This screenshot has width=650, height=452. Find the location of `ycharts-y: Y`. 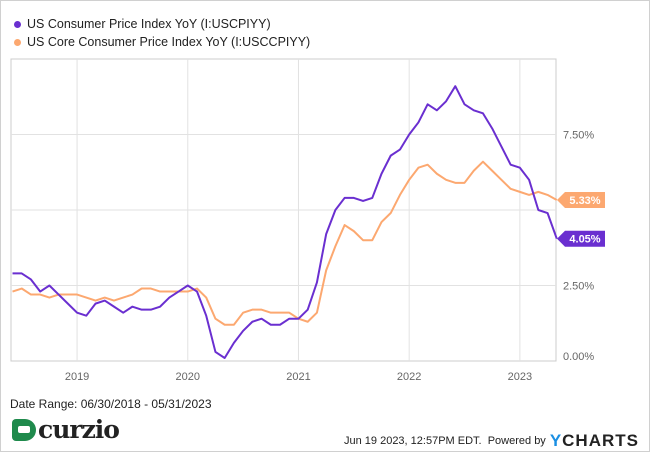

ycharts-y: Y is located at coordinates (556, 440).